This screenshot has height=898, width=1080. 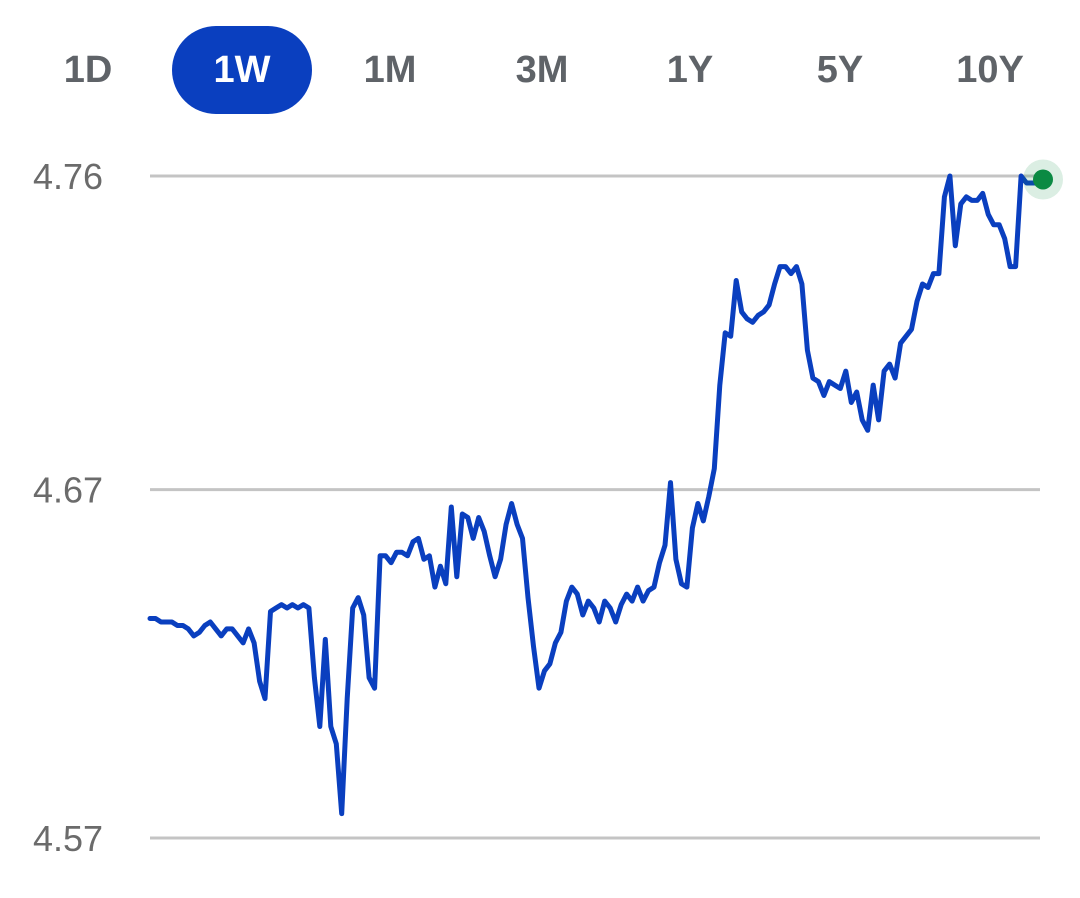 I want to click on y-tick-label: 4.67, so click(x=68, y=490).